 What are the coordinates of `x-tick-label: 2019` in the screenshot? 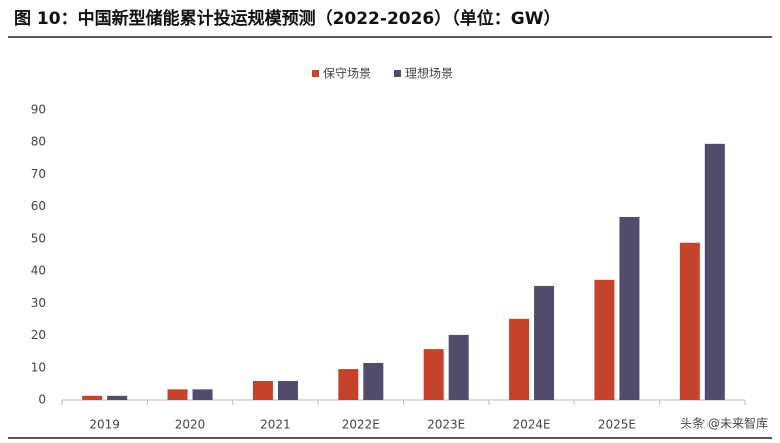 It's located at (104, 425).